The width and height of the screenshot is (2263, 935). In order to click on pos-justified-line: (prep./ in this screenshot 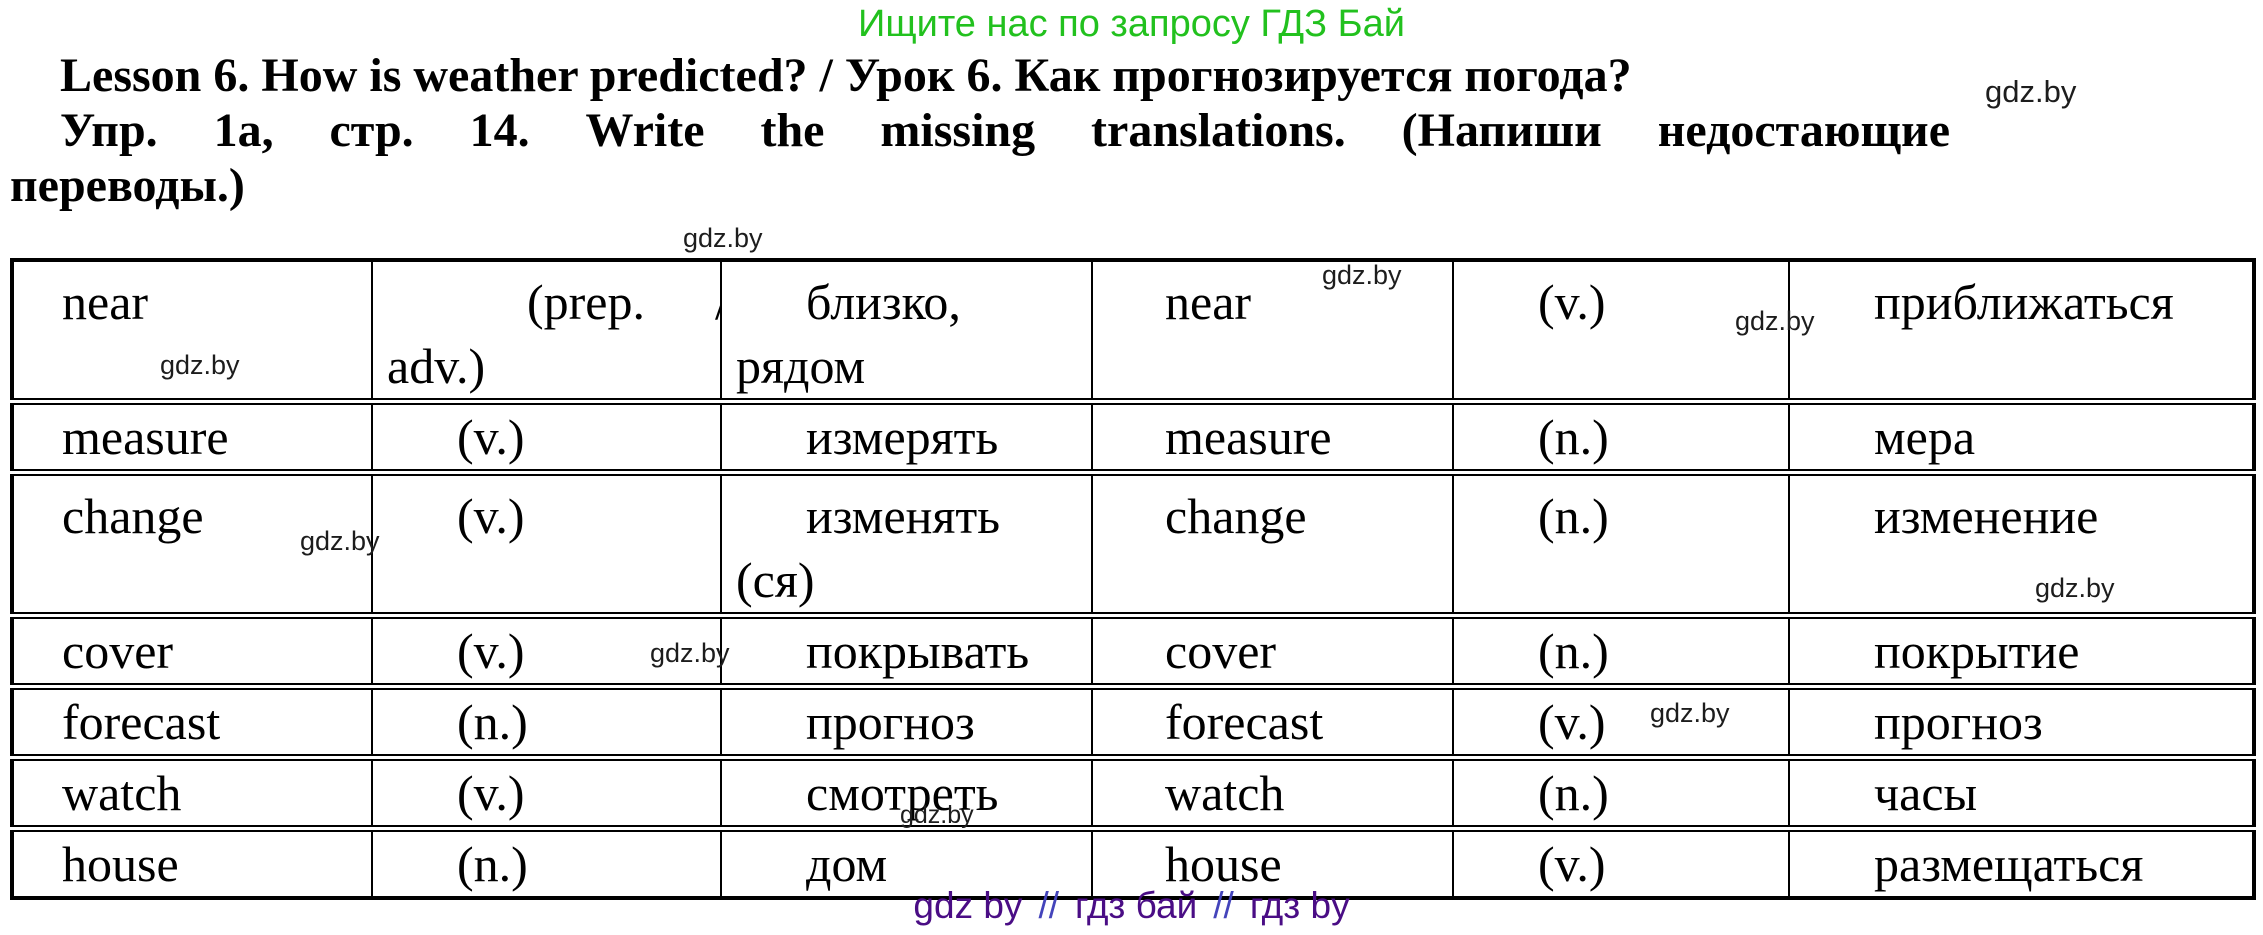, I will do `click(554, 302)`.